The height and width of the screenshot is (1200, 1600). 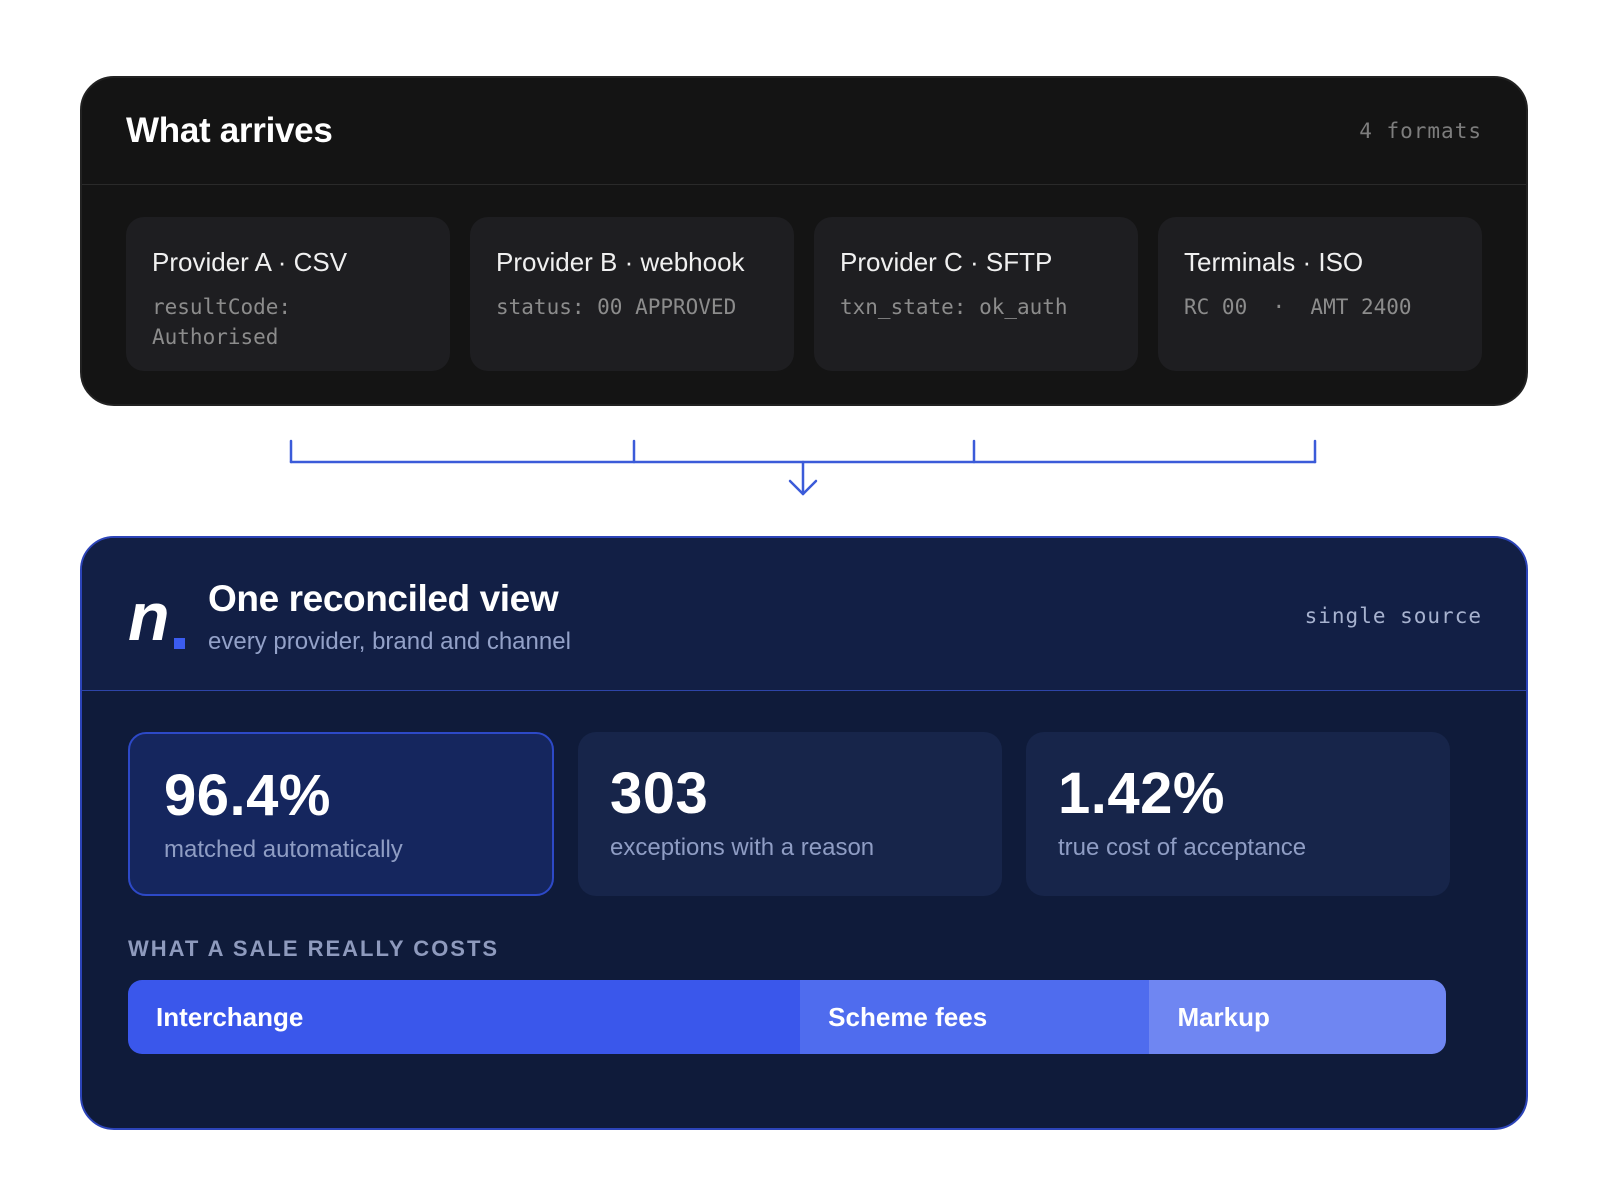 I want to click on stat-card-exceptions: 303 exceptions with a reason, so click(x=790, y=814).